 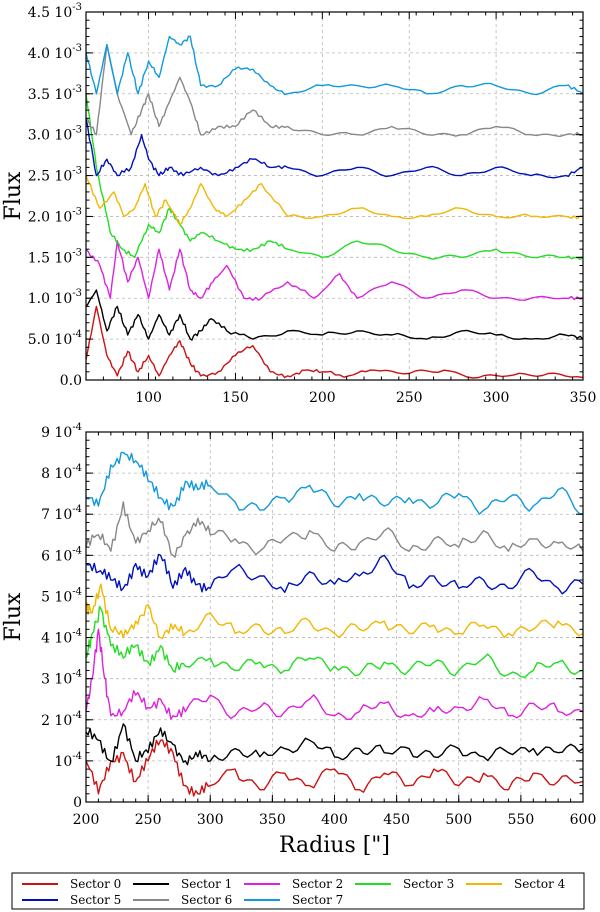 What do you see at coordinates (61, 513) in the screenshot?
I see `y-tick-label: 7 10-4` at bounding box center [61, 513].